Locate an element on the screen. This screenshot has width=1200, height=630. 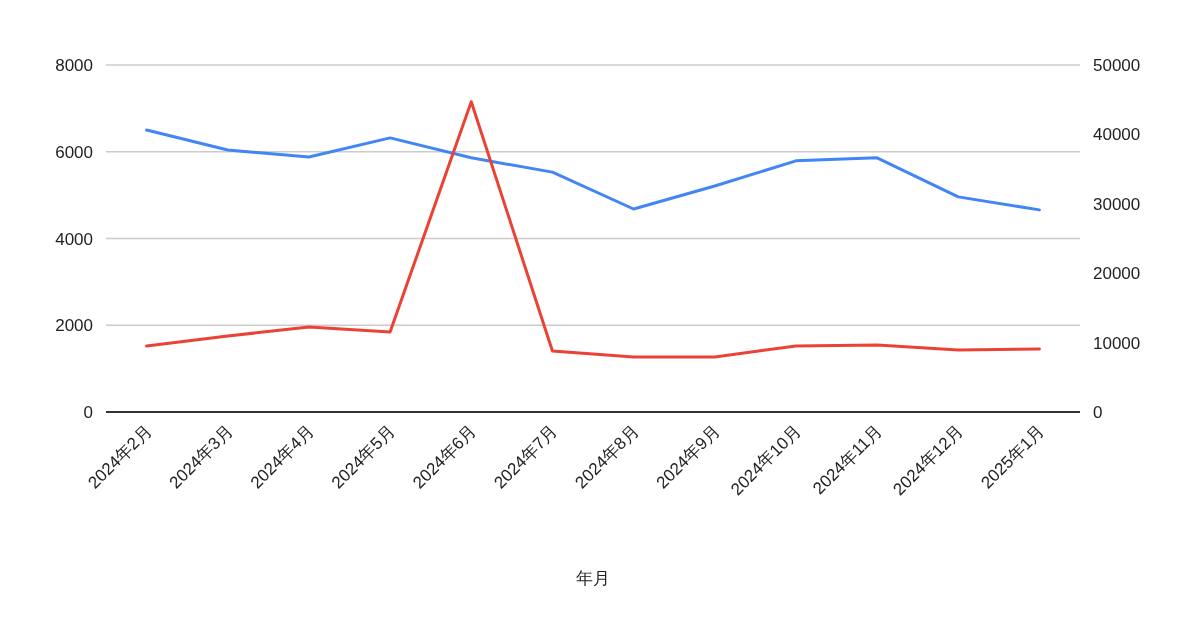
y-tick-label: 0 is located at coordinates (88, 412).